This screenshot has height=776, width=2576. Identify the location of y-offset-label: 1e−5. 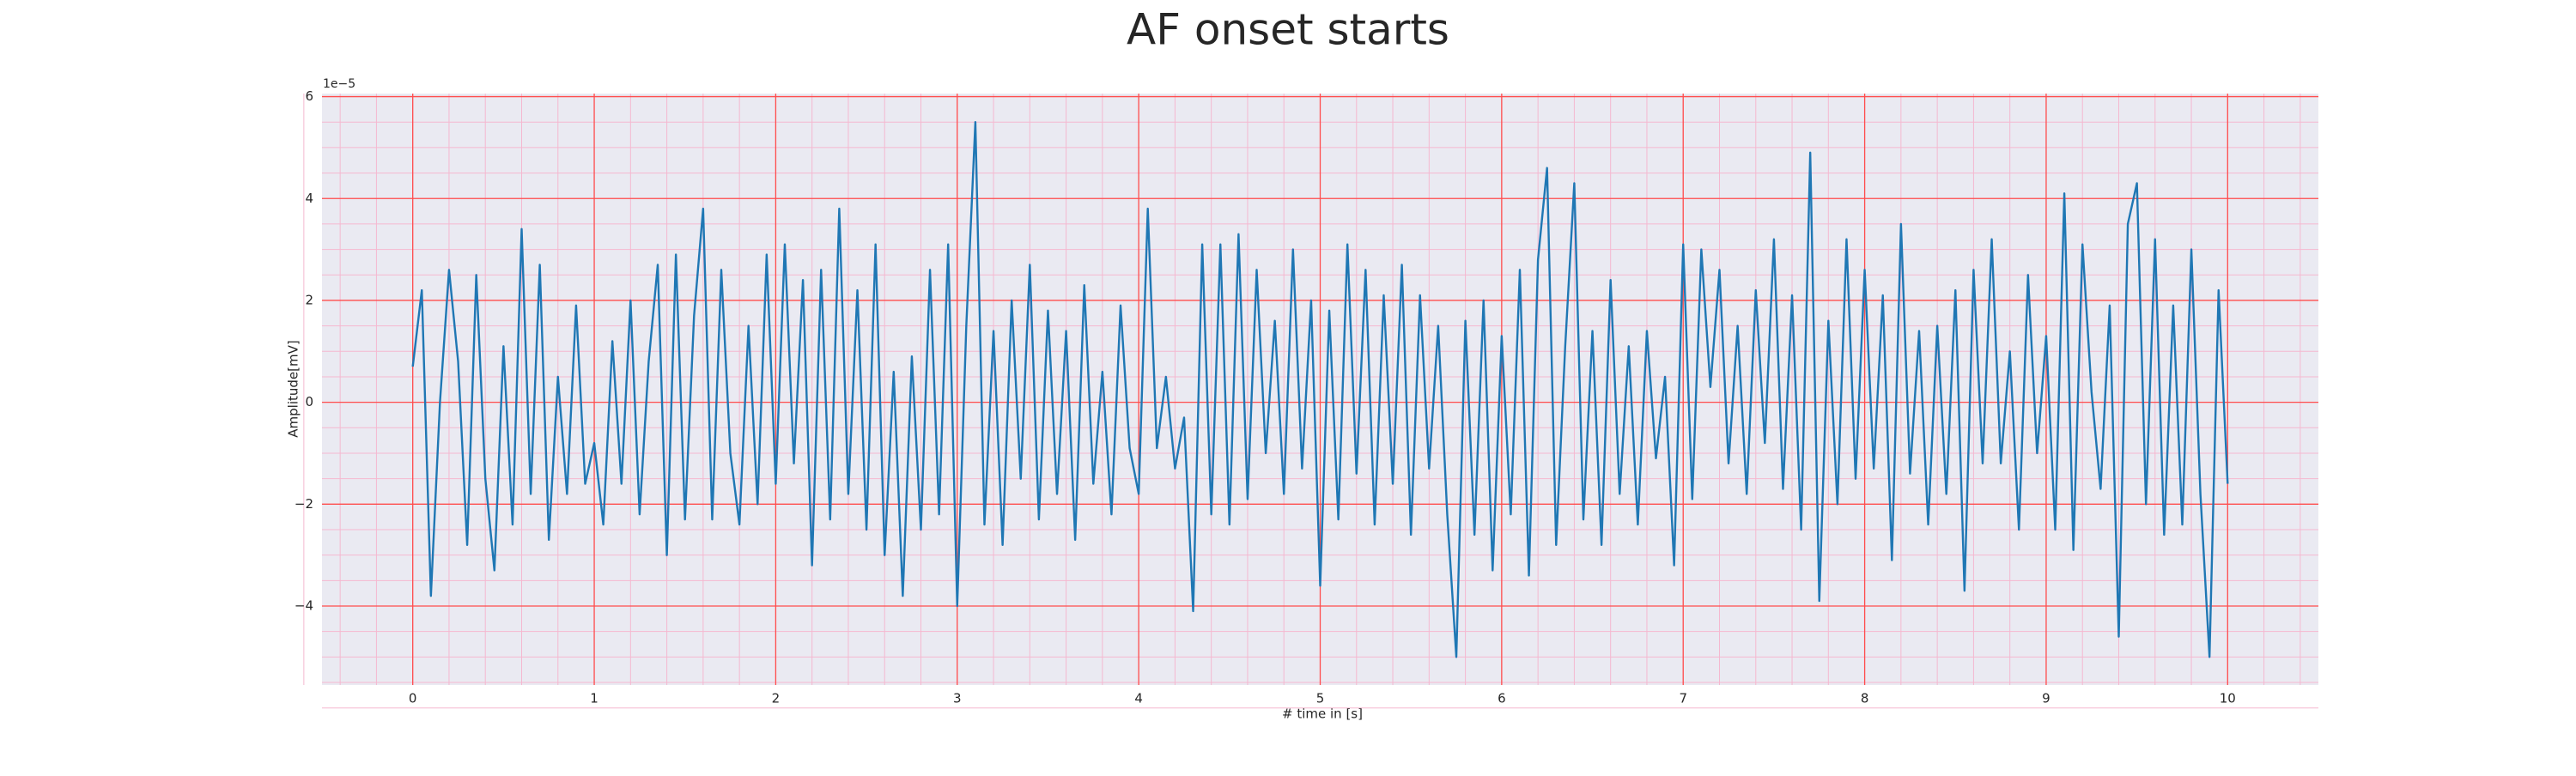
(339, 84).